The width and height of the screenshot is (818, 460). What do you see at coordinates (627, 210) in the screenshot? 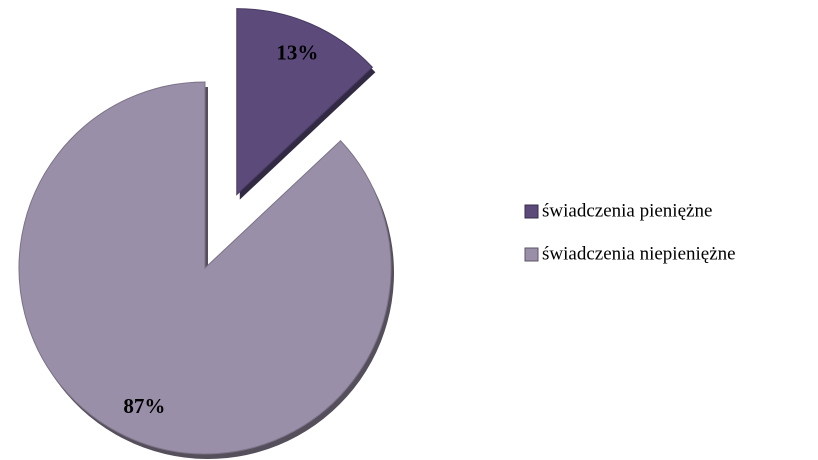
I see `legend-label: świadczenia pieniężne` at bounding box center [627, 210].